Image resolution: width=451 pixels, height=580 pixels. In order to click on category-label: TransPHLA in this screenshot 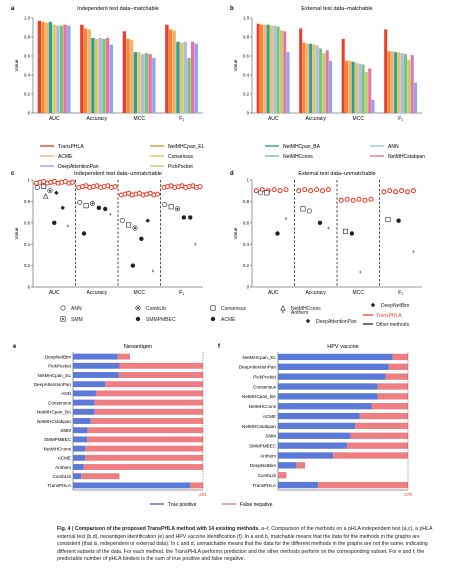, I will do `click(59, 485)`.